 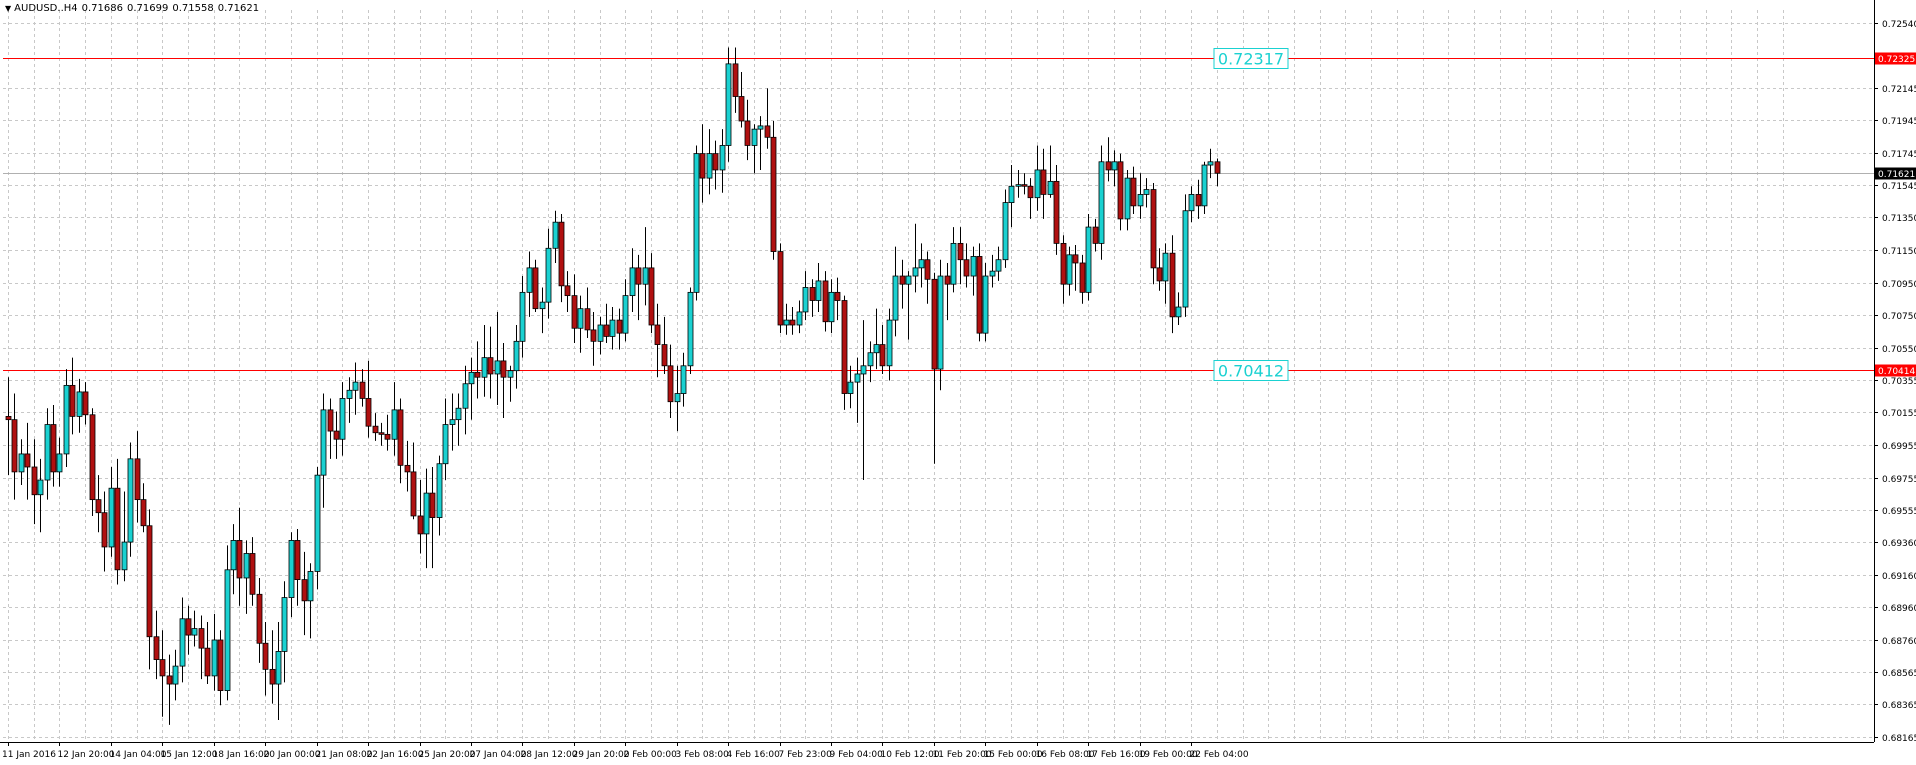 What do you see at coordinates (549, 755) in the screenshot?
I see `x-tick-label: 28 Jan 12:00` at bounding box center [549, 755].